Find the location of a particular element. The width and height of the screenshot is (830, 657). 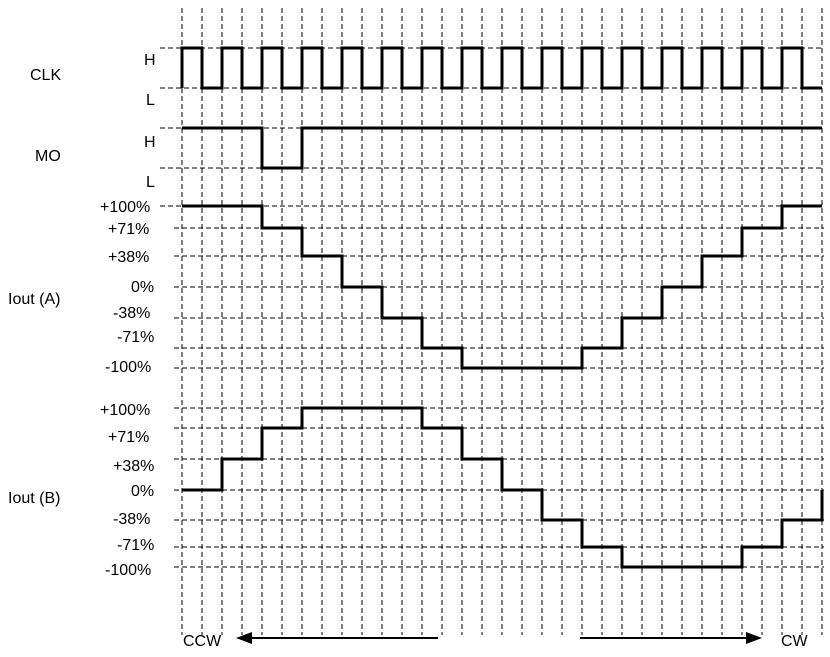

mo-high-label: H is located at coordinates (150, 142).